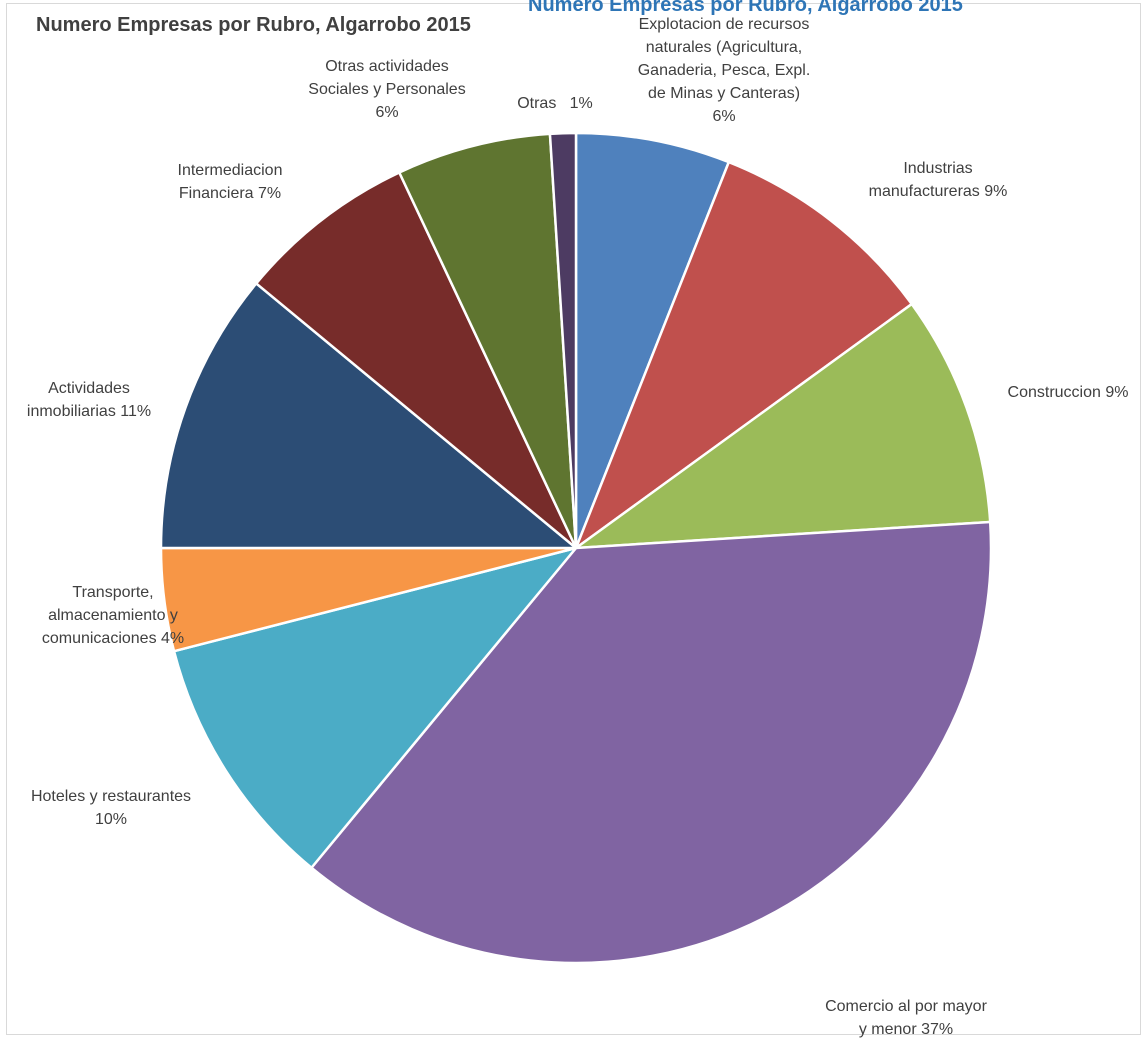 The height and width of the screenshot is (1040, 1146). I want to click on data-label-line: Industrias, so click(937, 168).